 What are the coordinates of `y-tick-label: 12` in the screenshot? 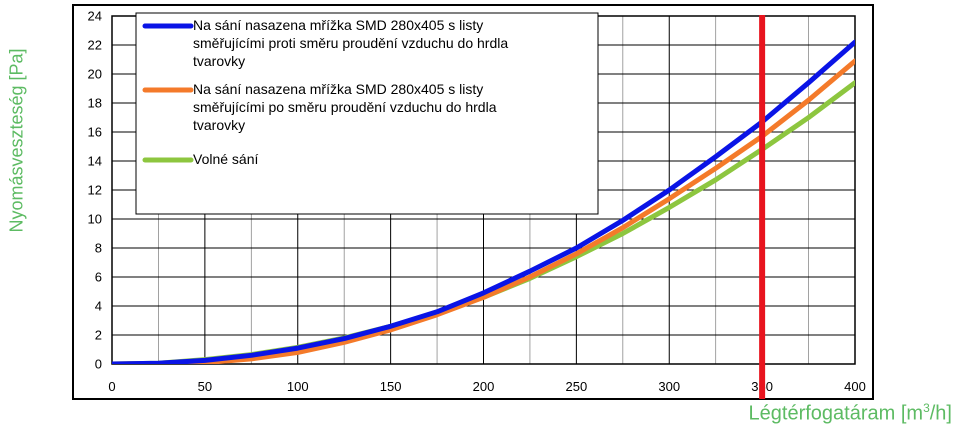 It's located at (95, 190).